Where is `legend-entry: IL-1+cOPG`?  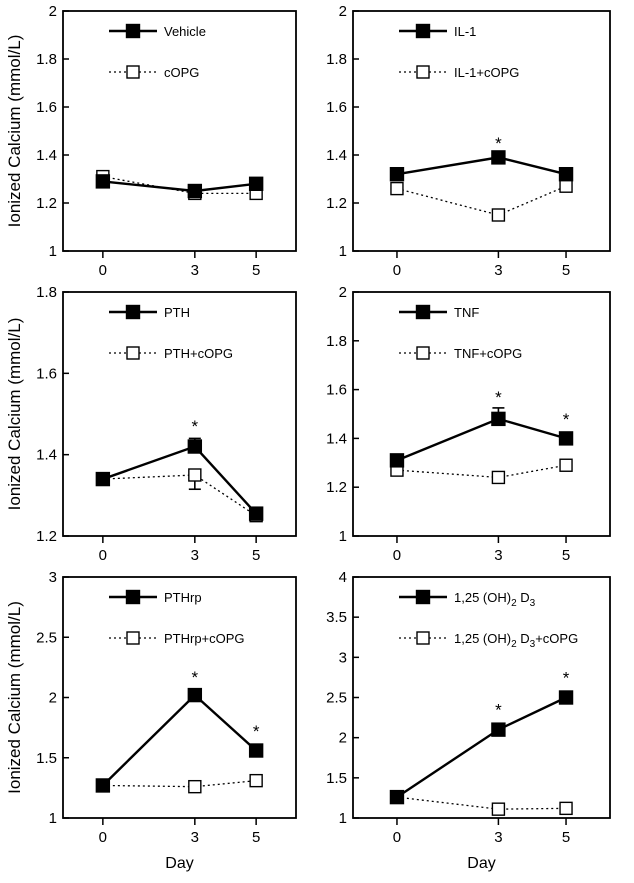 legend-entry: IL-1+cOPG is located at coordinates (459, 72).